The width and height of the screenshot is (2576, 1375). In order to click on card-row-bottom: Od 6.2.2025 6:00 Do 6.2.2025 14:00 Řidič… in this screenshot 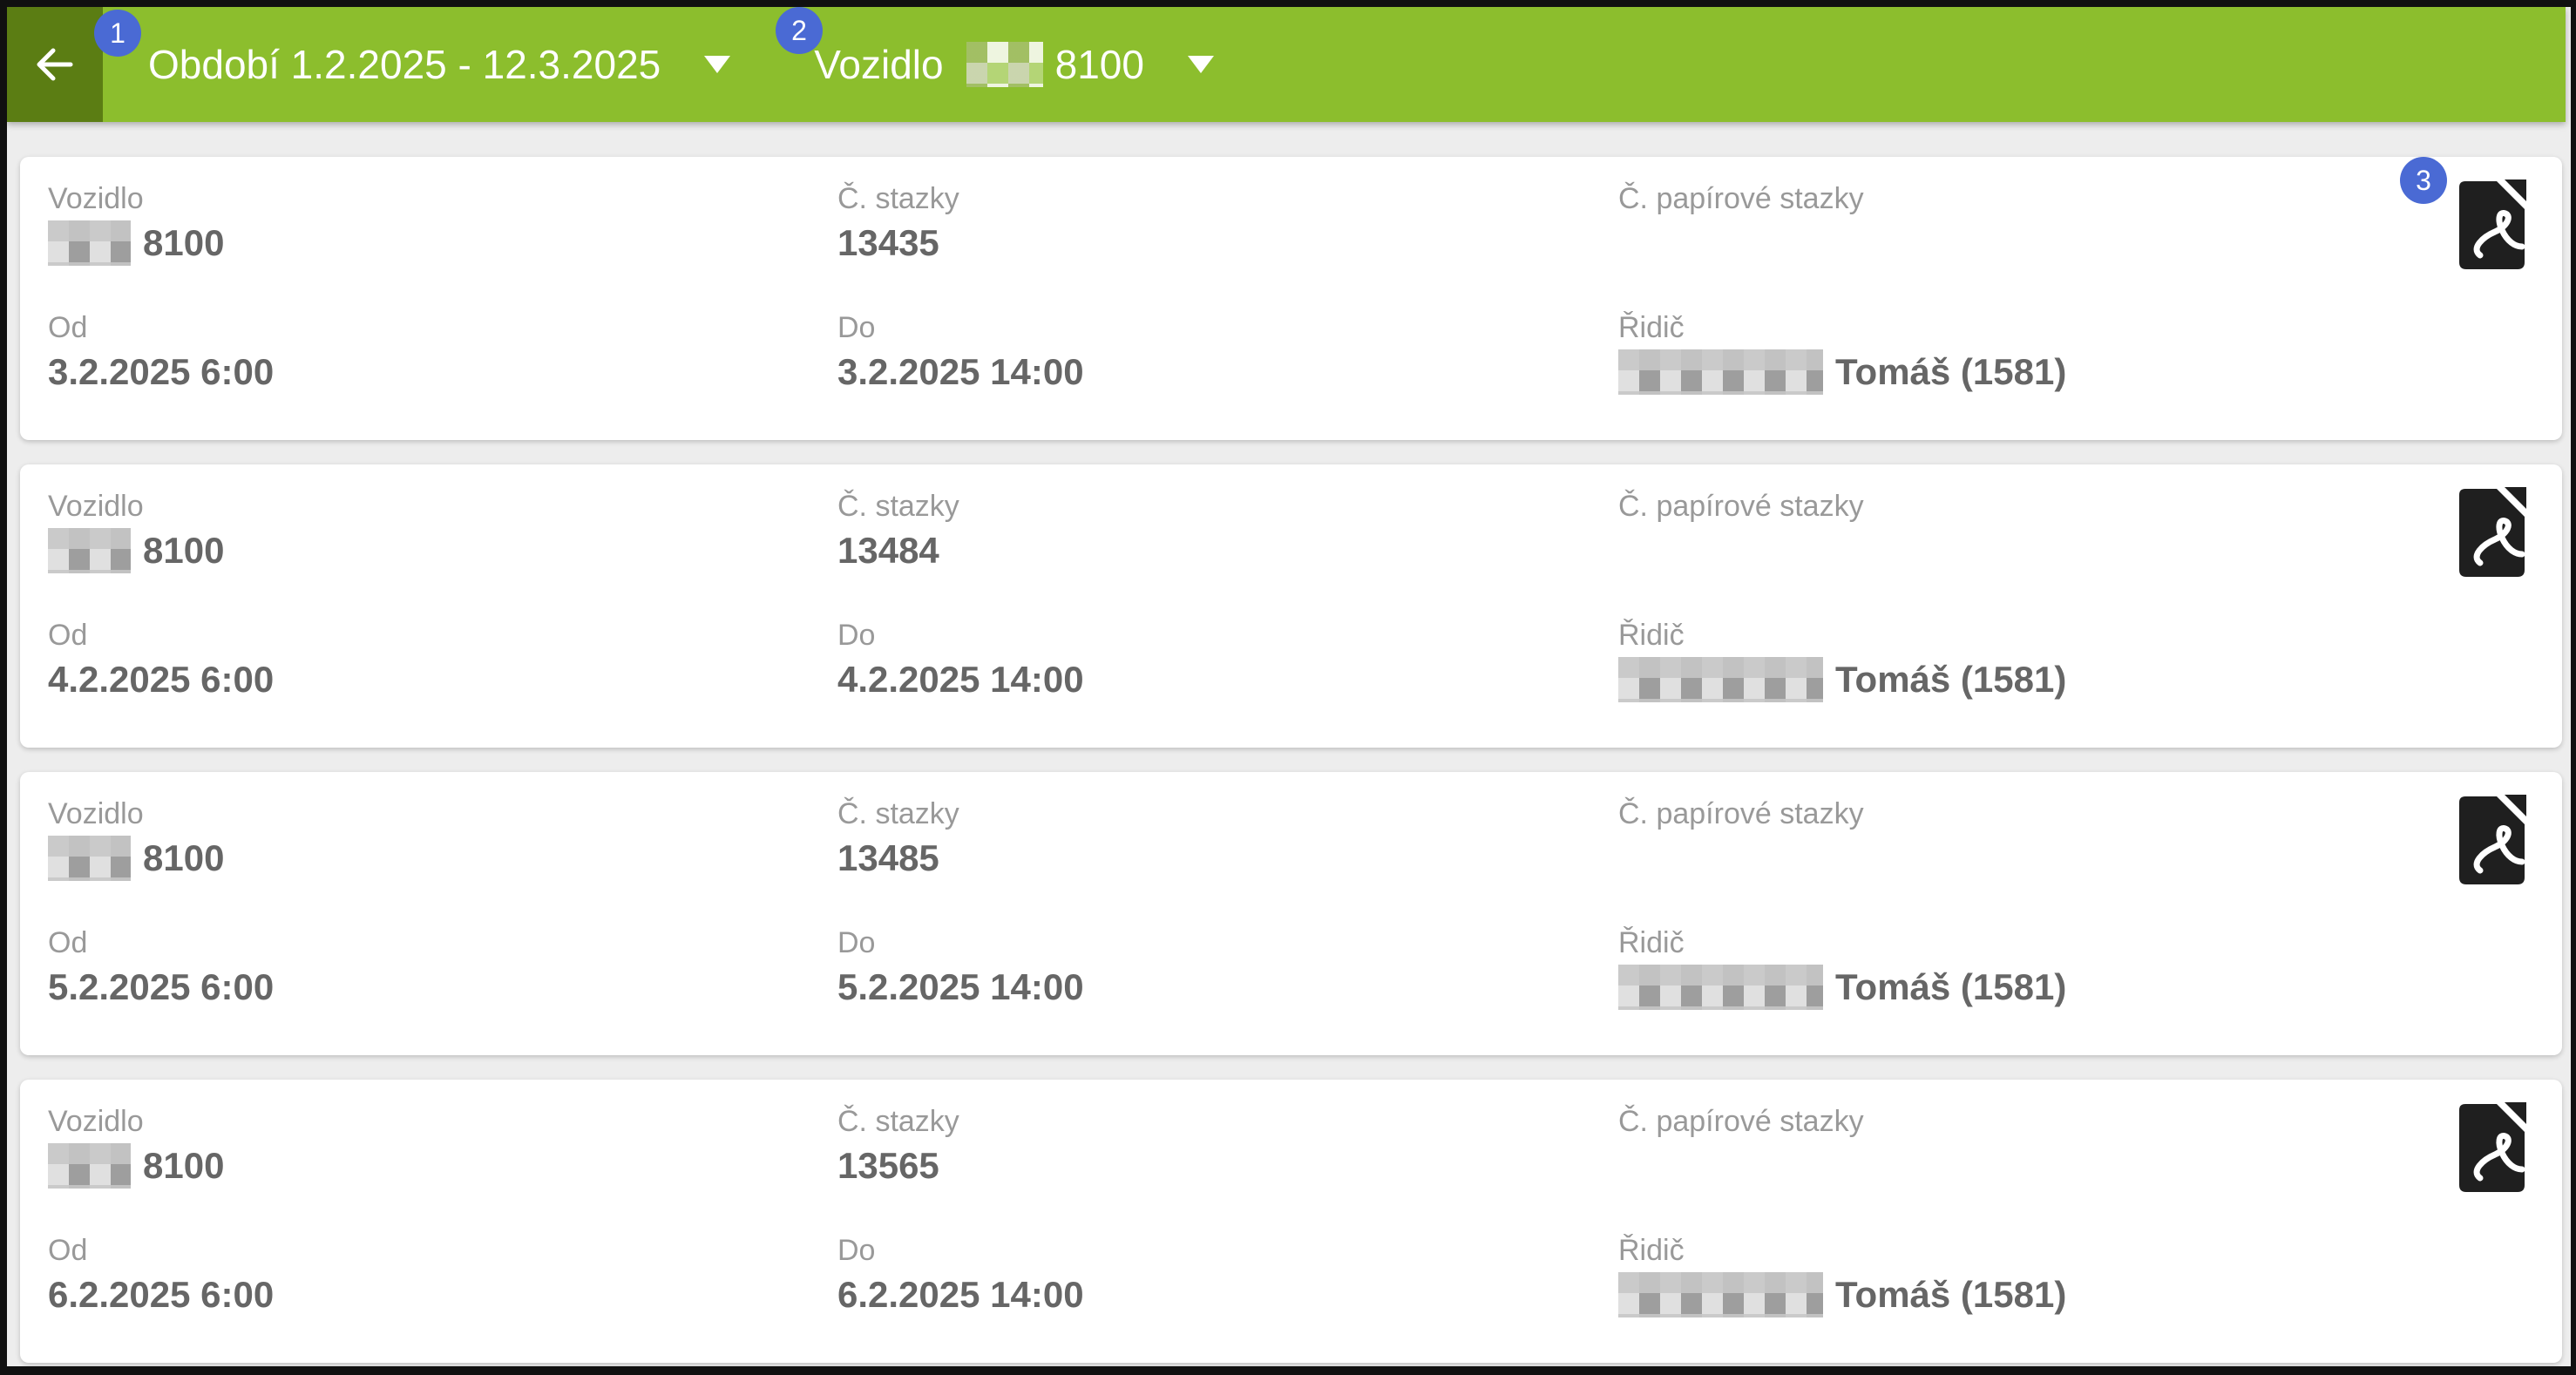, I will do `click(1244, 1275)`.